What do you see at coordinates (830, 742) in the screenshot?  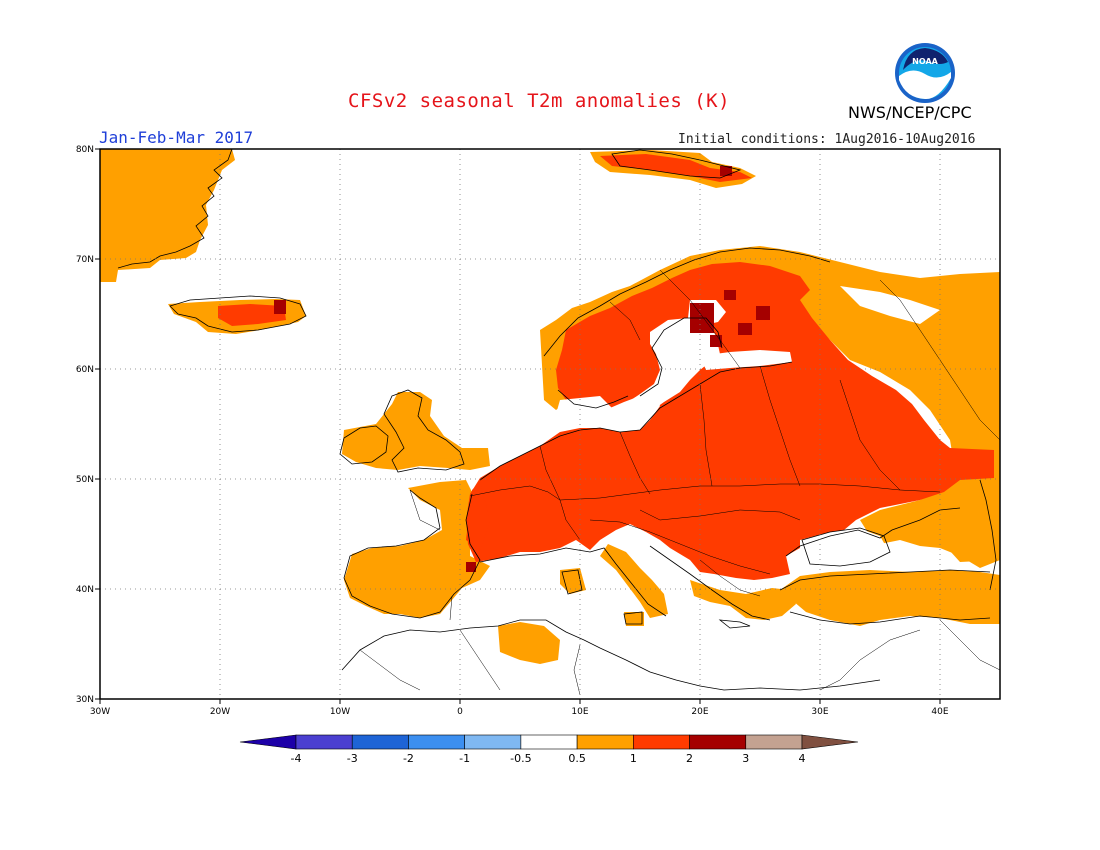 I see `colorbar-arrow-right` at bounding box center [830, 742].